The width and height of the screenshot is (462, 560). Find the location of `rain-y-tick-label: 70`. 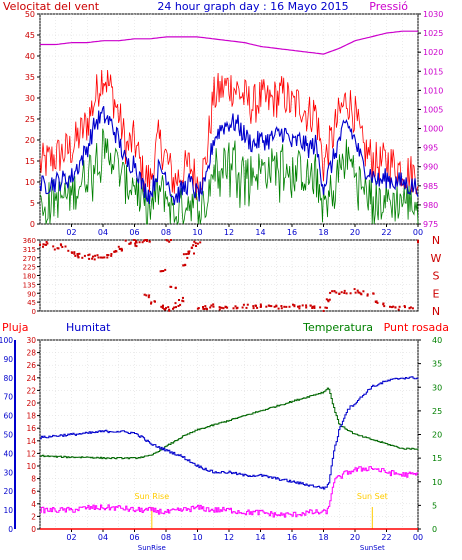

rain-y-tick-label: 70 is located at coordinates (8, 397).